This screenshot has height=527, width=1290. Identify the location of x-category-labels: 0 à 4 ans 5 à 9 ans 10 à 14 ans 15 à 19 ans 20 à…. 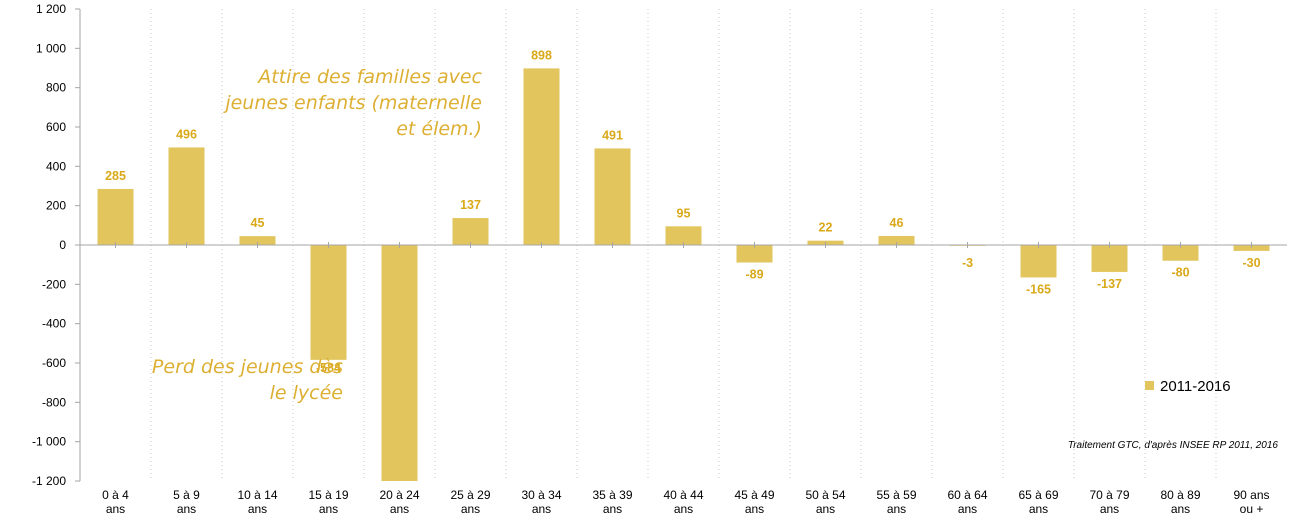
(685, 502).